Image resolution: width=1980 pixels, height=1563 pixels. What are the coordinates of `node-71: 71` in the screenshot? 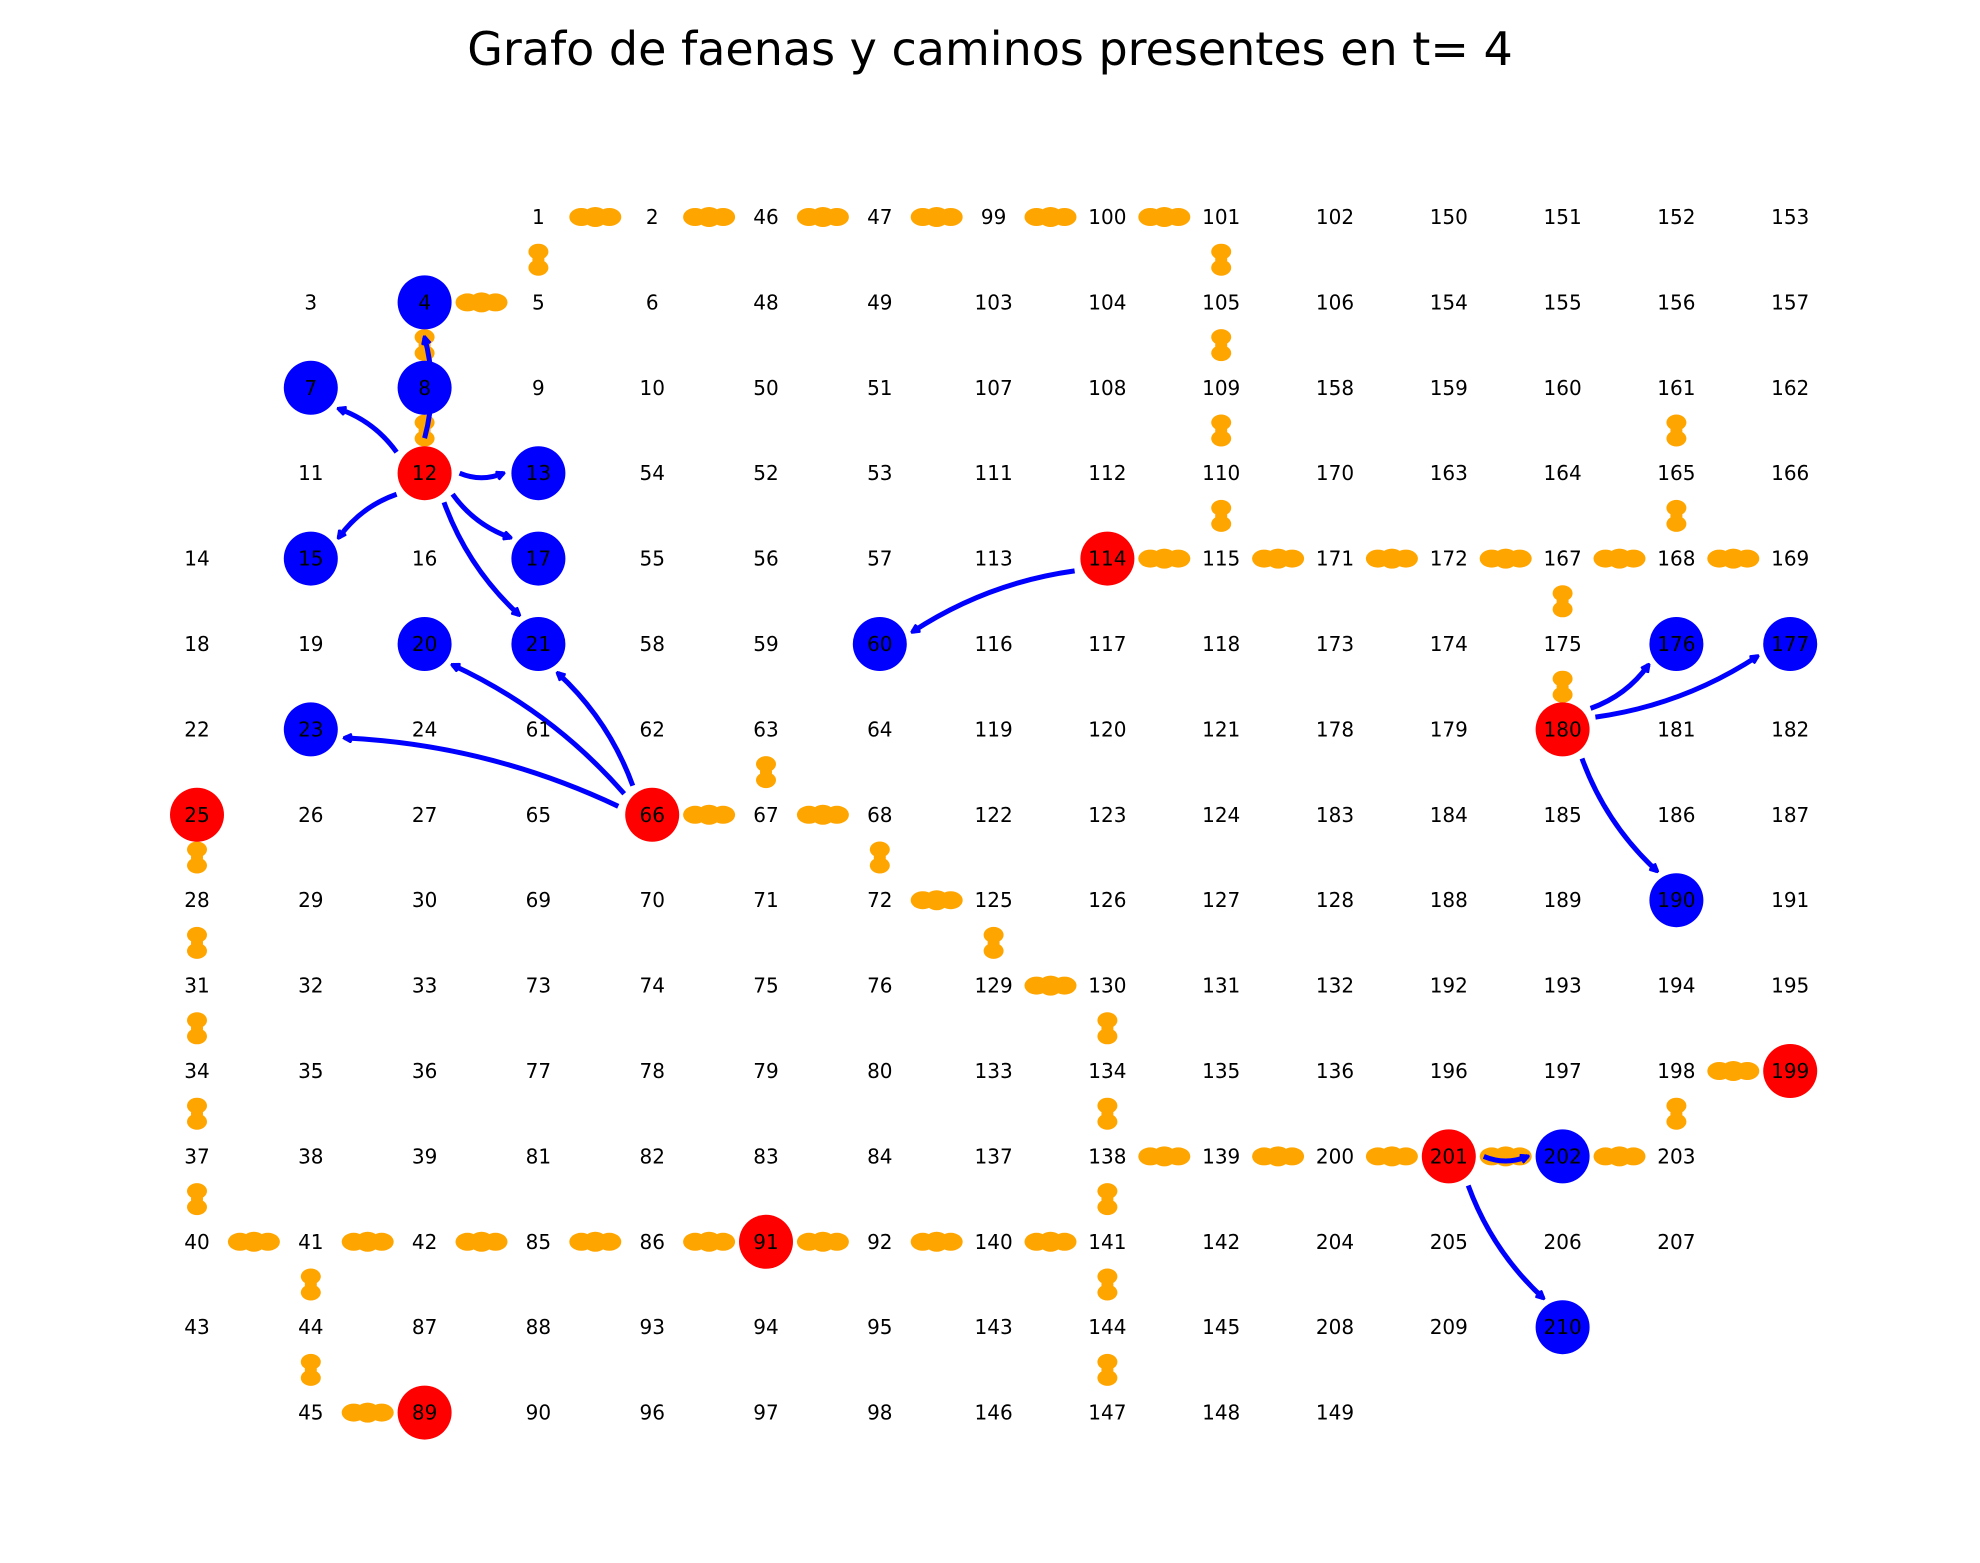 It's located at (765, 900).